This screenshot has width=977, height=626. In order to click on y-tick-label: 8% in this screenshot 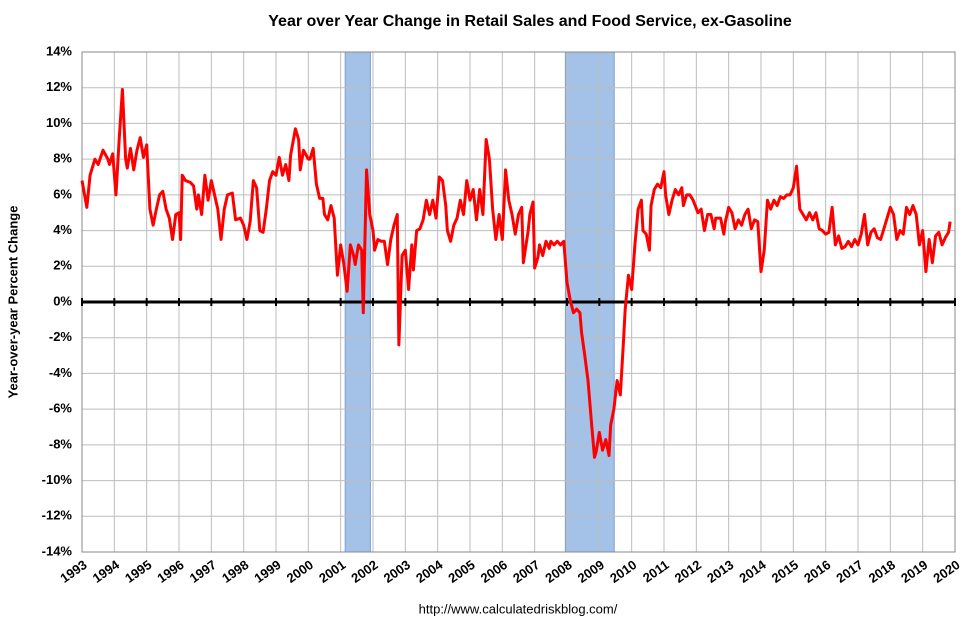, I will do `click(62, 158)`.